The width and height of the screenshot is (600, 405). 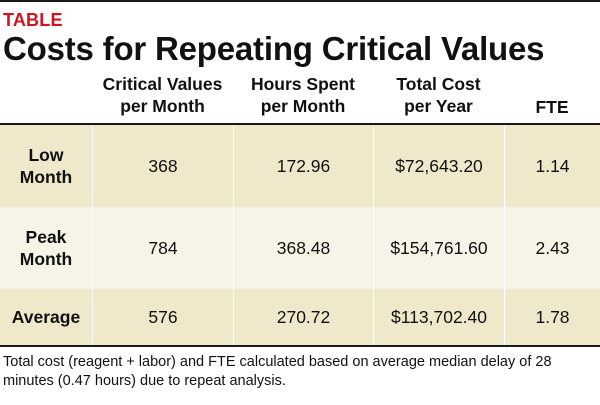 I want to click on figure-title: Costs for Repeating Critical Values, so click(x=274, y=48).